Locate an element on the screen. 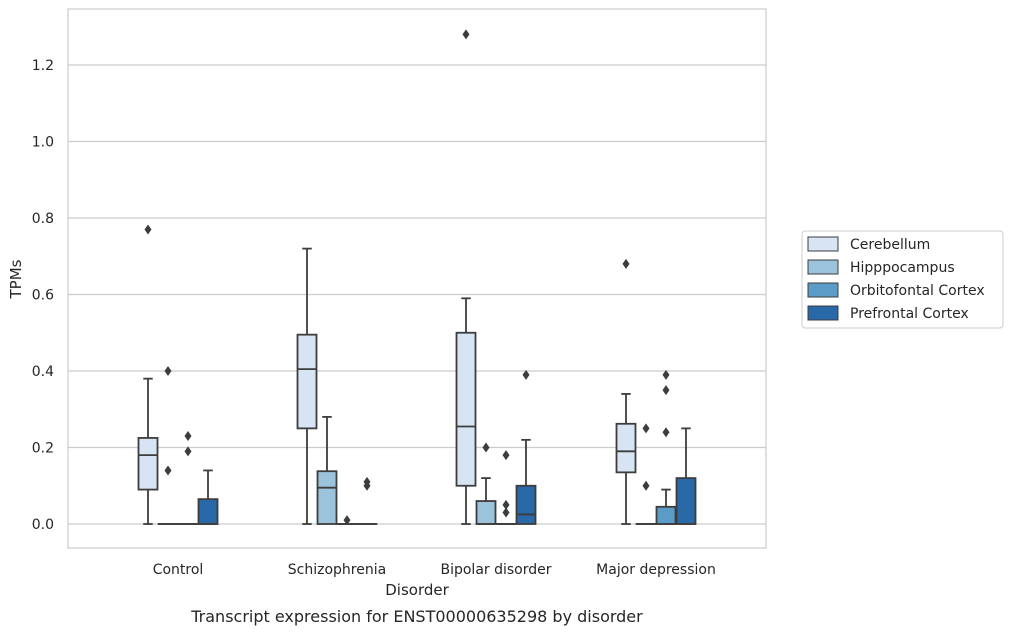 The height and width of the screenshot is (634, 1014). legend-label: Orbitofontal Cortex is located at coordinates (917, 291).